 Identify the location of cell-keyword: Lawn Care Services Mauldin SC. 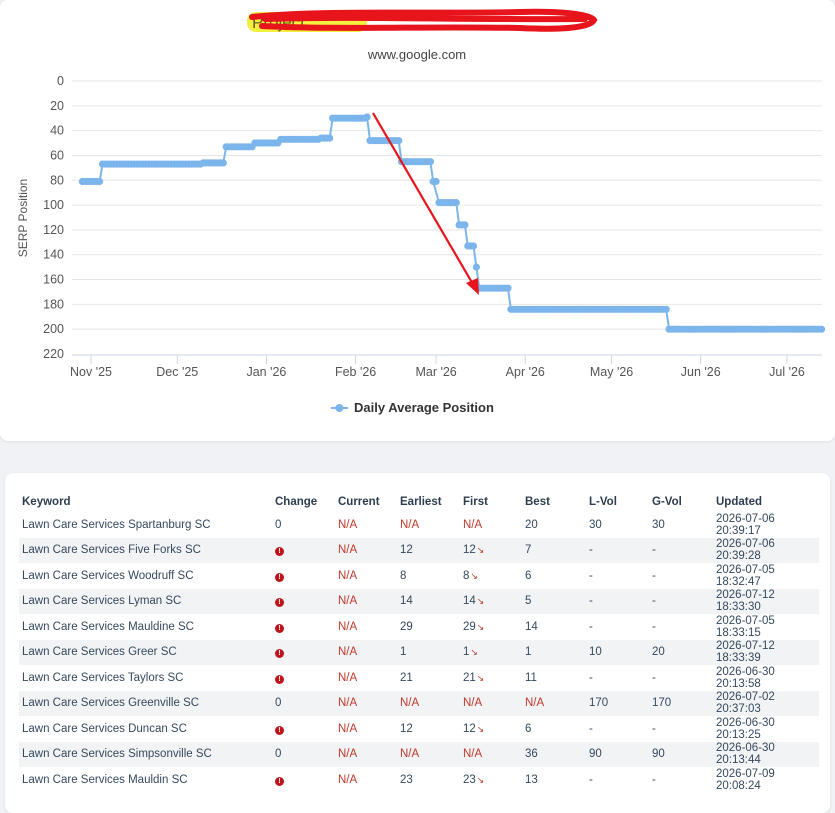
(145, 780).